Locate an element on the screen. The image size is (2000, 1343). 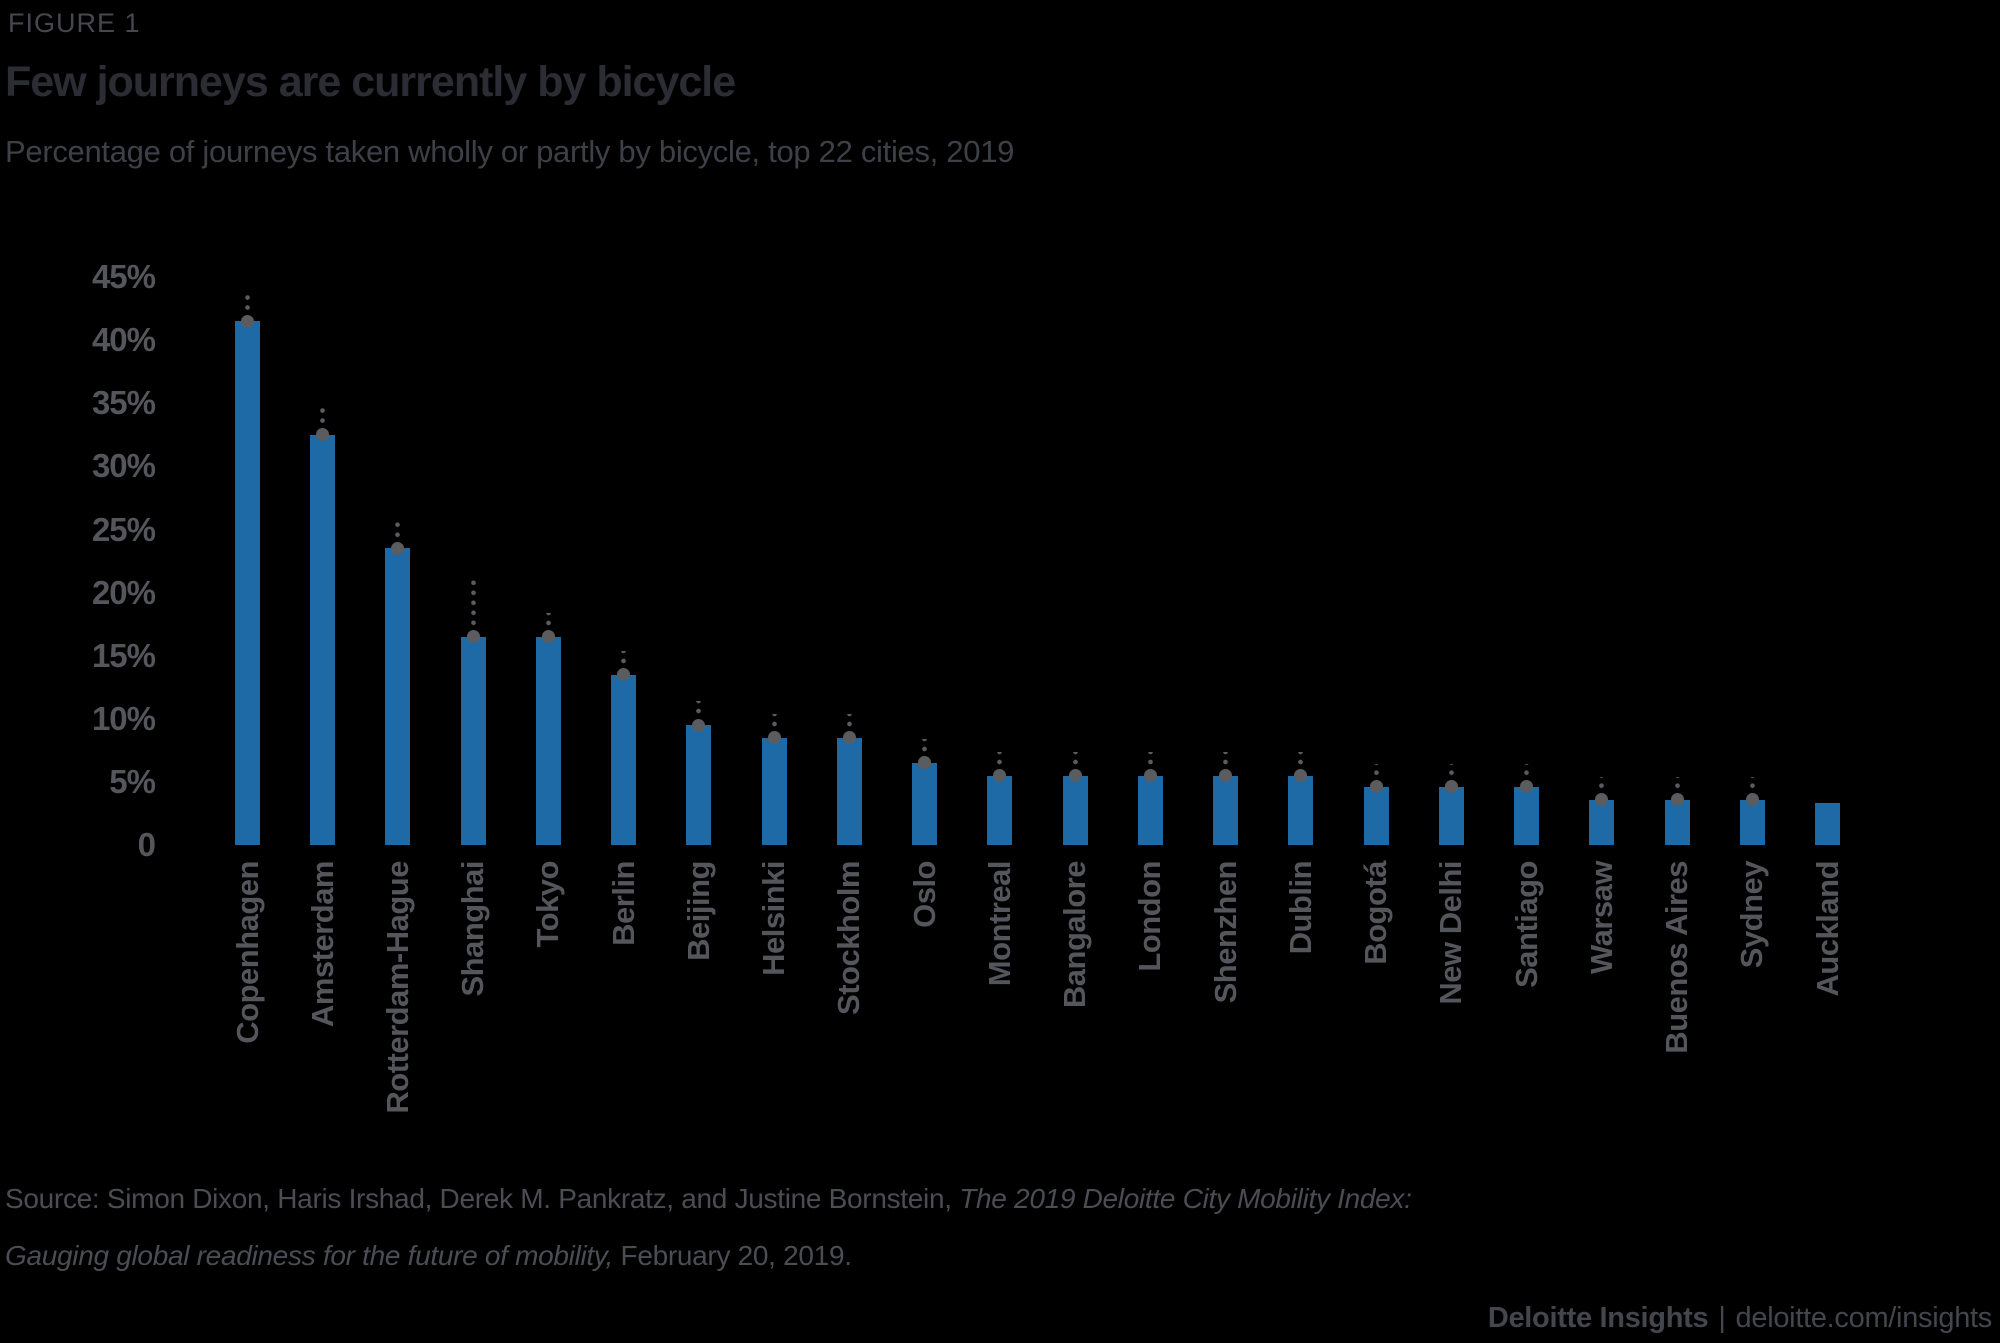
y-axis-tick-label: 15% is located at coordinates (123, 655).